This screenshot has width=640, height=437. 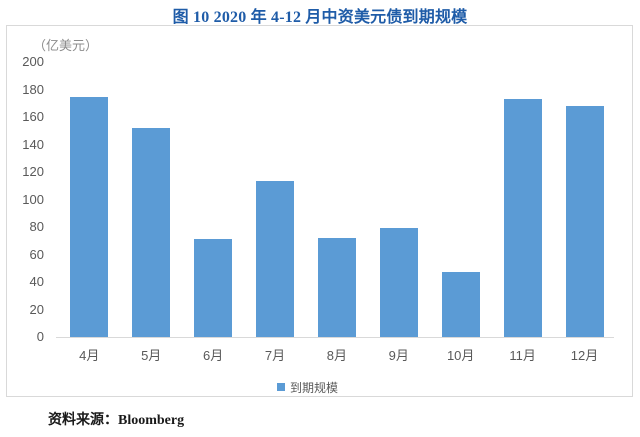 What do you see at coordinates (36, 226) in the screenshot?
I see `y-tick-label: 80` at bounding box center [36, 226].